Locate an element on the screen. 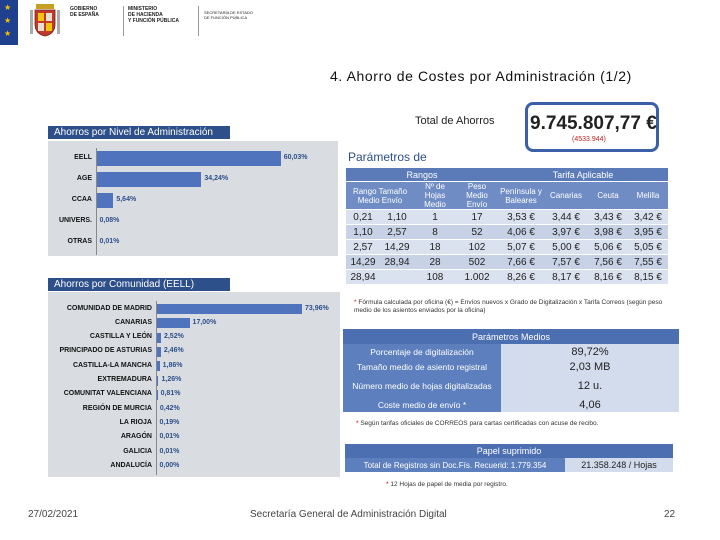  table-cell: 4,06 € is located at coordinates (521, 232).